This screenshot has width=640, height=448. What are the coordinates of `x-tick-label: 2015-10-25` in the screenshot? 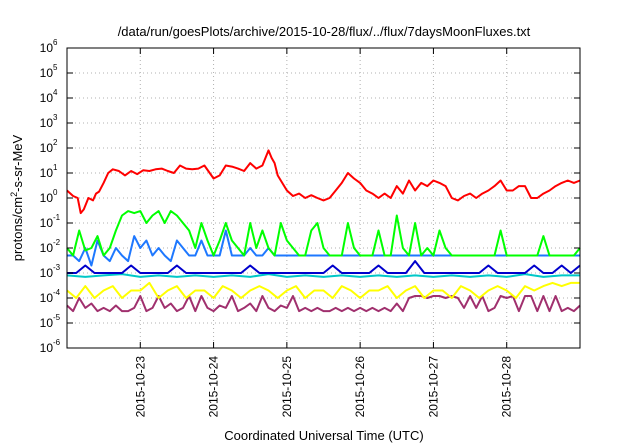 It's located at (287, 387).